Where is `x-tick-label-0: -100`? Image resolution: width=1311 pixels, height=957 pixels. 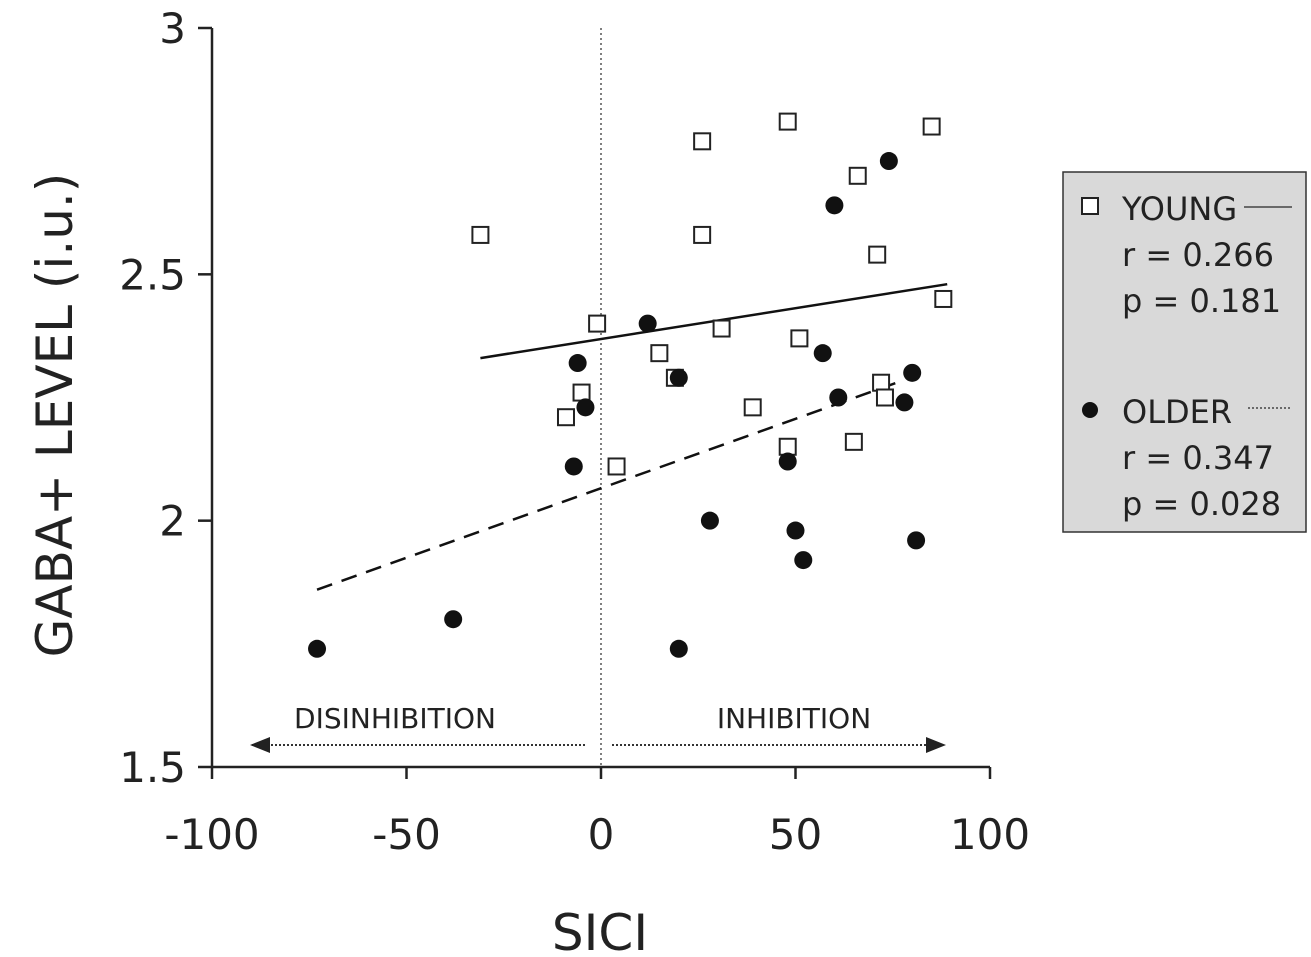 x-tick-label-0: -100 is located at coordinates (211, 834).